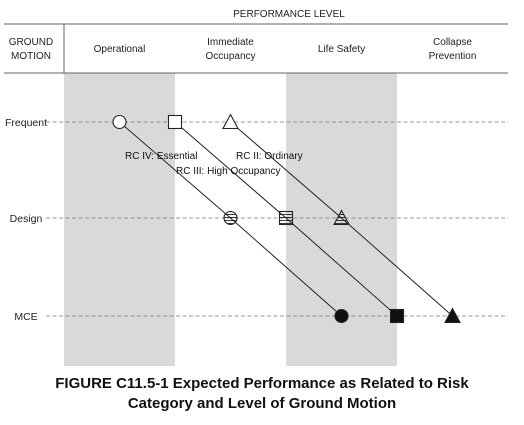  What do you see at coordinates (230, 42) in the screenshot?
I see `column-header-label: Immediate` at bounding box center [230, 42].